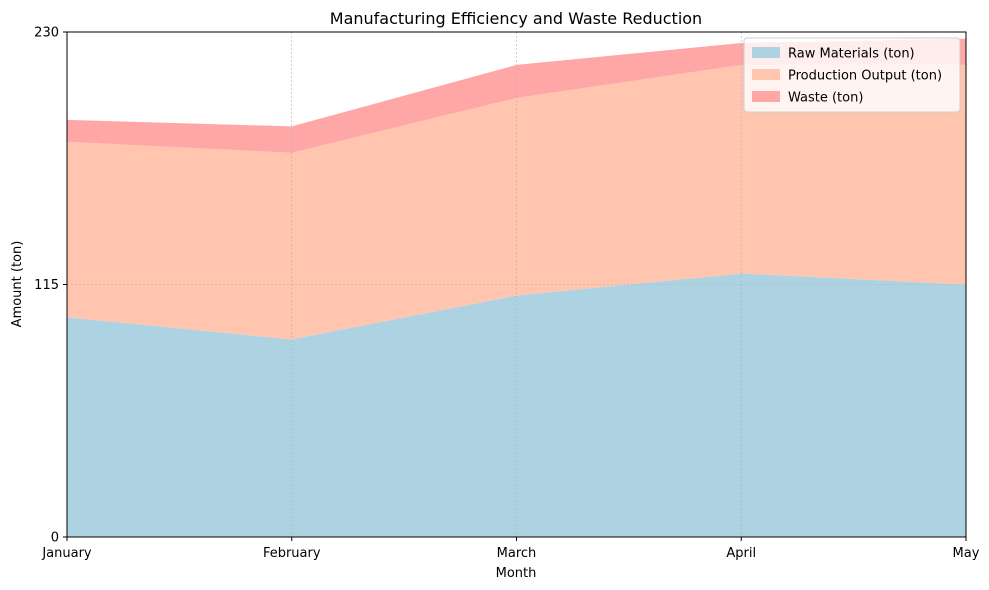  Describe the element at coordinates (17, 284) in the screenshot. I see `y-axis-label: Amount (ton)` at that location.